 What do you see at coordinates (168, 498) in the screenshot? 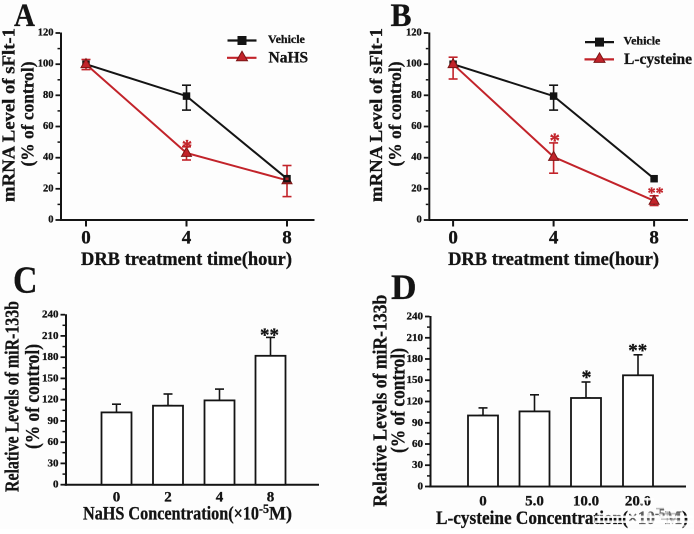
I see `svg-text: 2` at bounding box center [168, 498].